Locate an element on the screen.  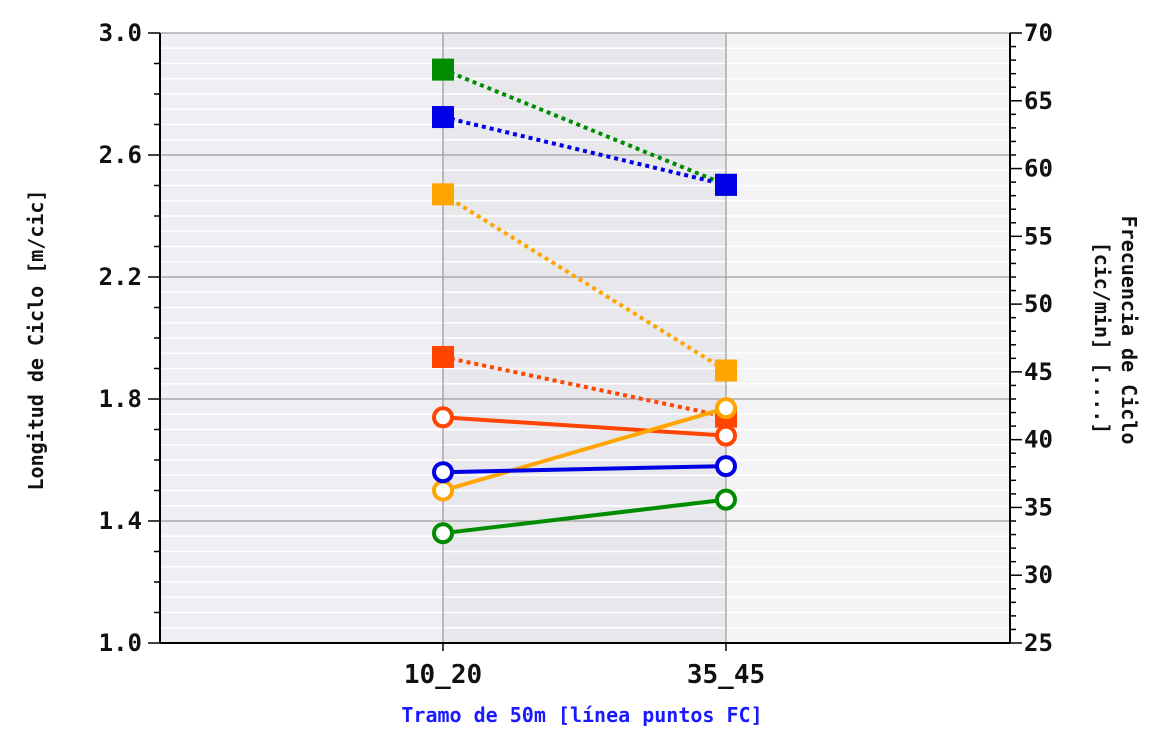
right-axis-title-line2: [cic/min] [....] is located at coordinates (1102, 338).